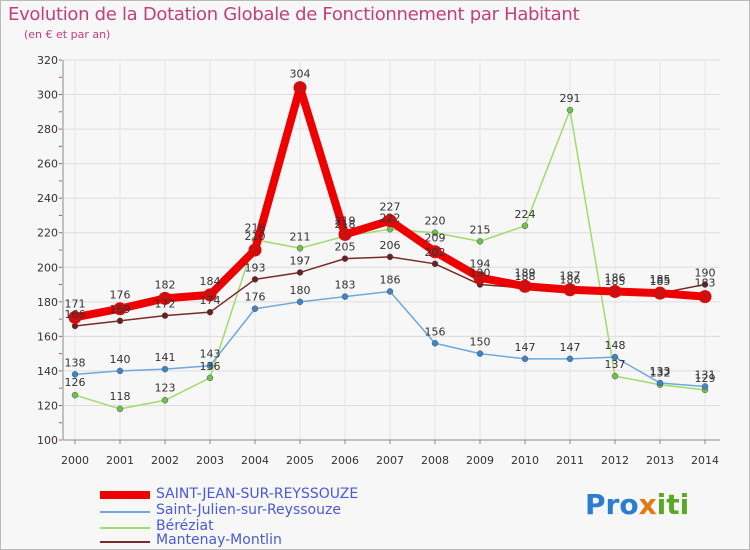 This screenshot has width=750, height=550. I want to click on x-tick-label: 2009, so click(480, 460).